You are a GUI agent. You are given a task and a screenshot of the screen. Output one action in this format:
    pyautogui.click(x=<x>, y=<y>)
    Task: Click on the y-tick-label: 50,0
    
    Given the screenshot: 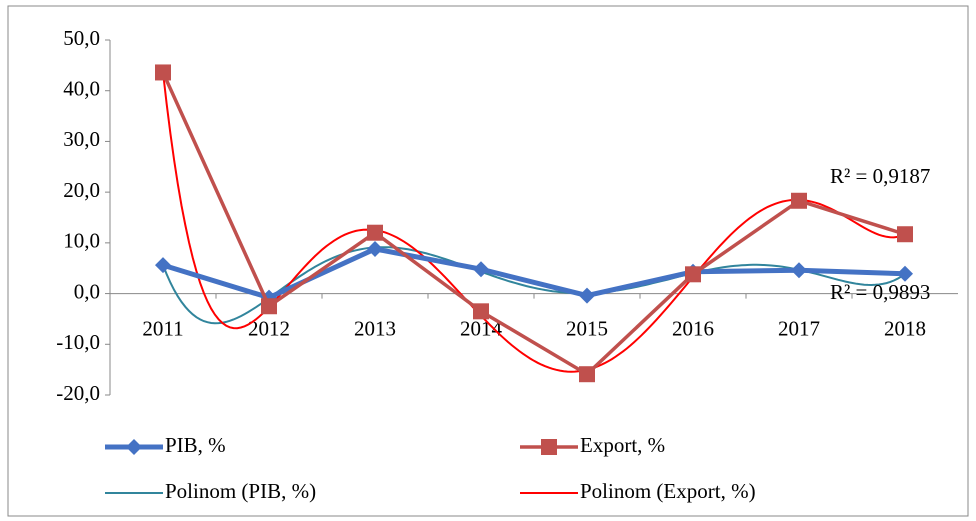 What is the action you would take?
    pyautogui.click(x=81, y=38)
    